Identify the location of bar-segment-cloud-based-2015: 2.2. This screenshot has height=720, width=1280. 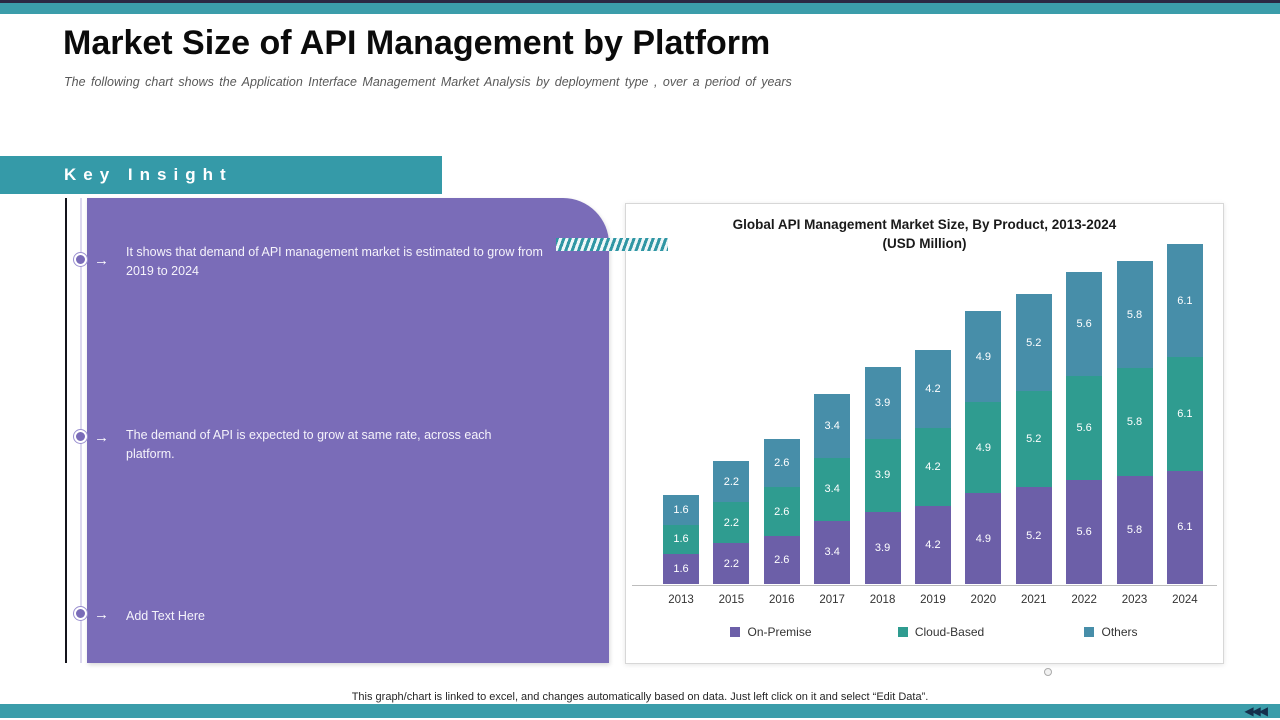
(731, 523).